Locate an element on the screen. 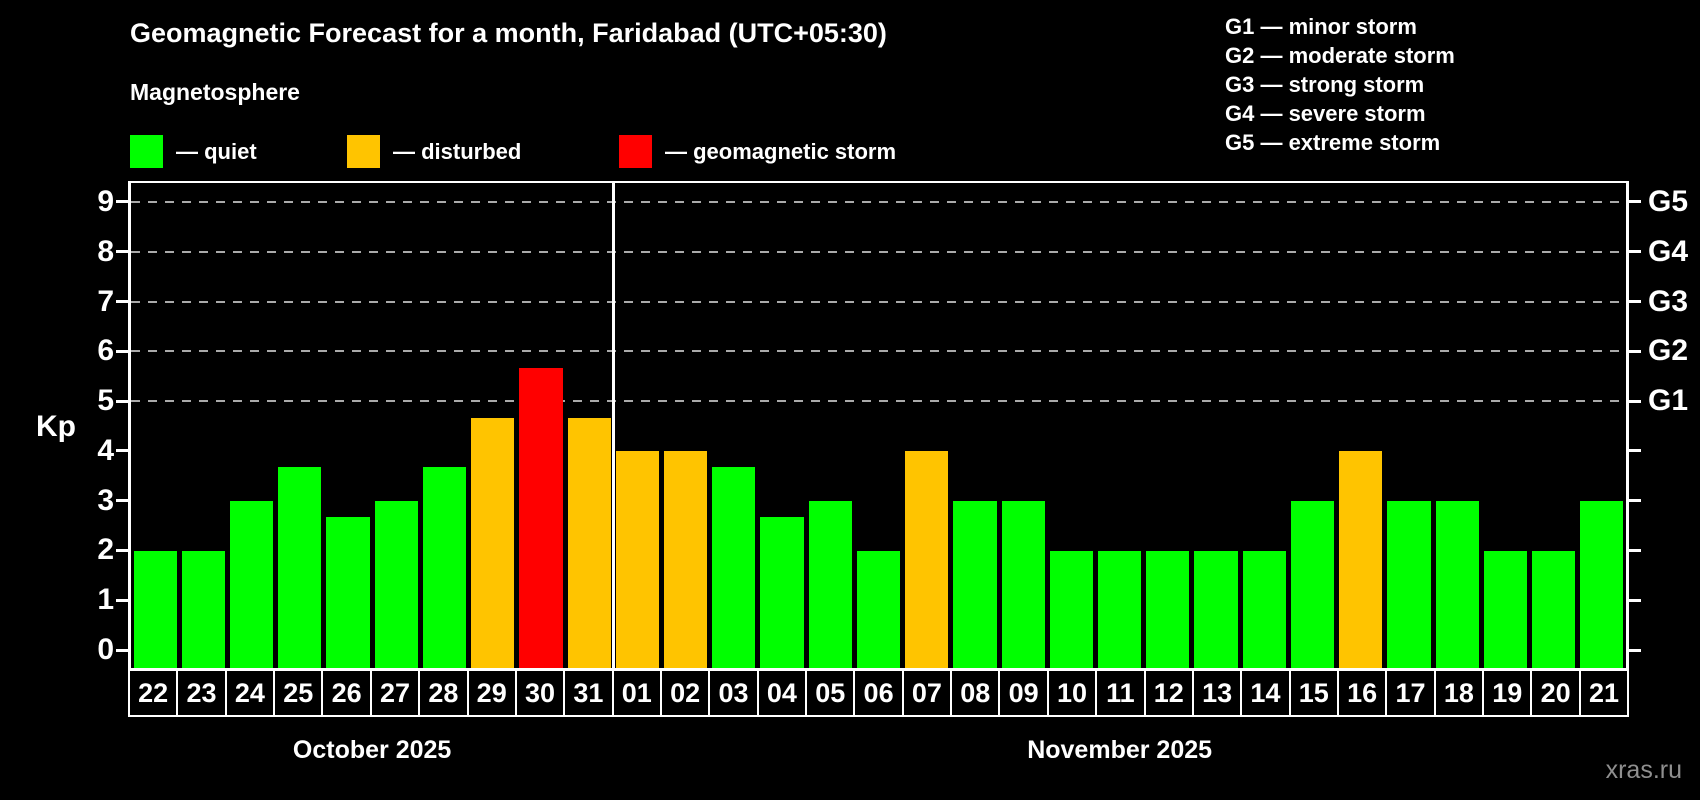  day-cell-26: 26 is located at coordinates (346, 693).